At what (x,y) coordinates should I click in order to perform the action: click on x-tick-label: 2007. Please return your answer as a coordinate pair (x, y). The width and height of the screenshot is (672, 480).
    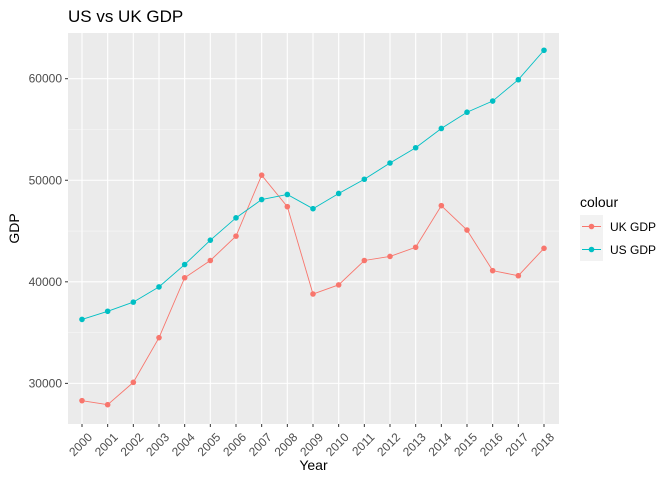
    Looking at the image, I should click on (260, 444).